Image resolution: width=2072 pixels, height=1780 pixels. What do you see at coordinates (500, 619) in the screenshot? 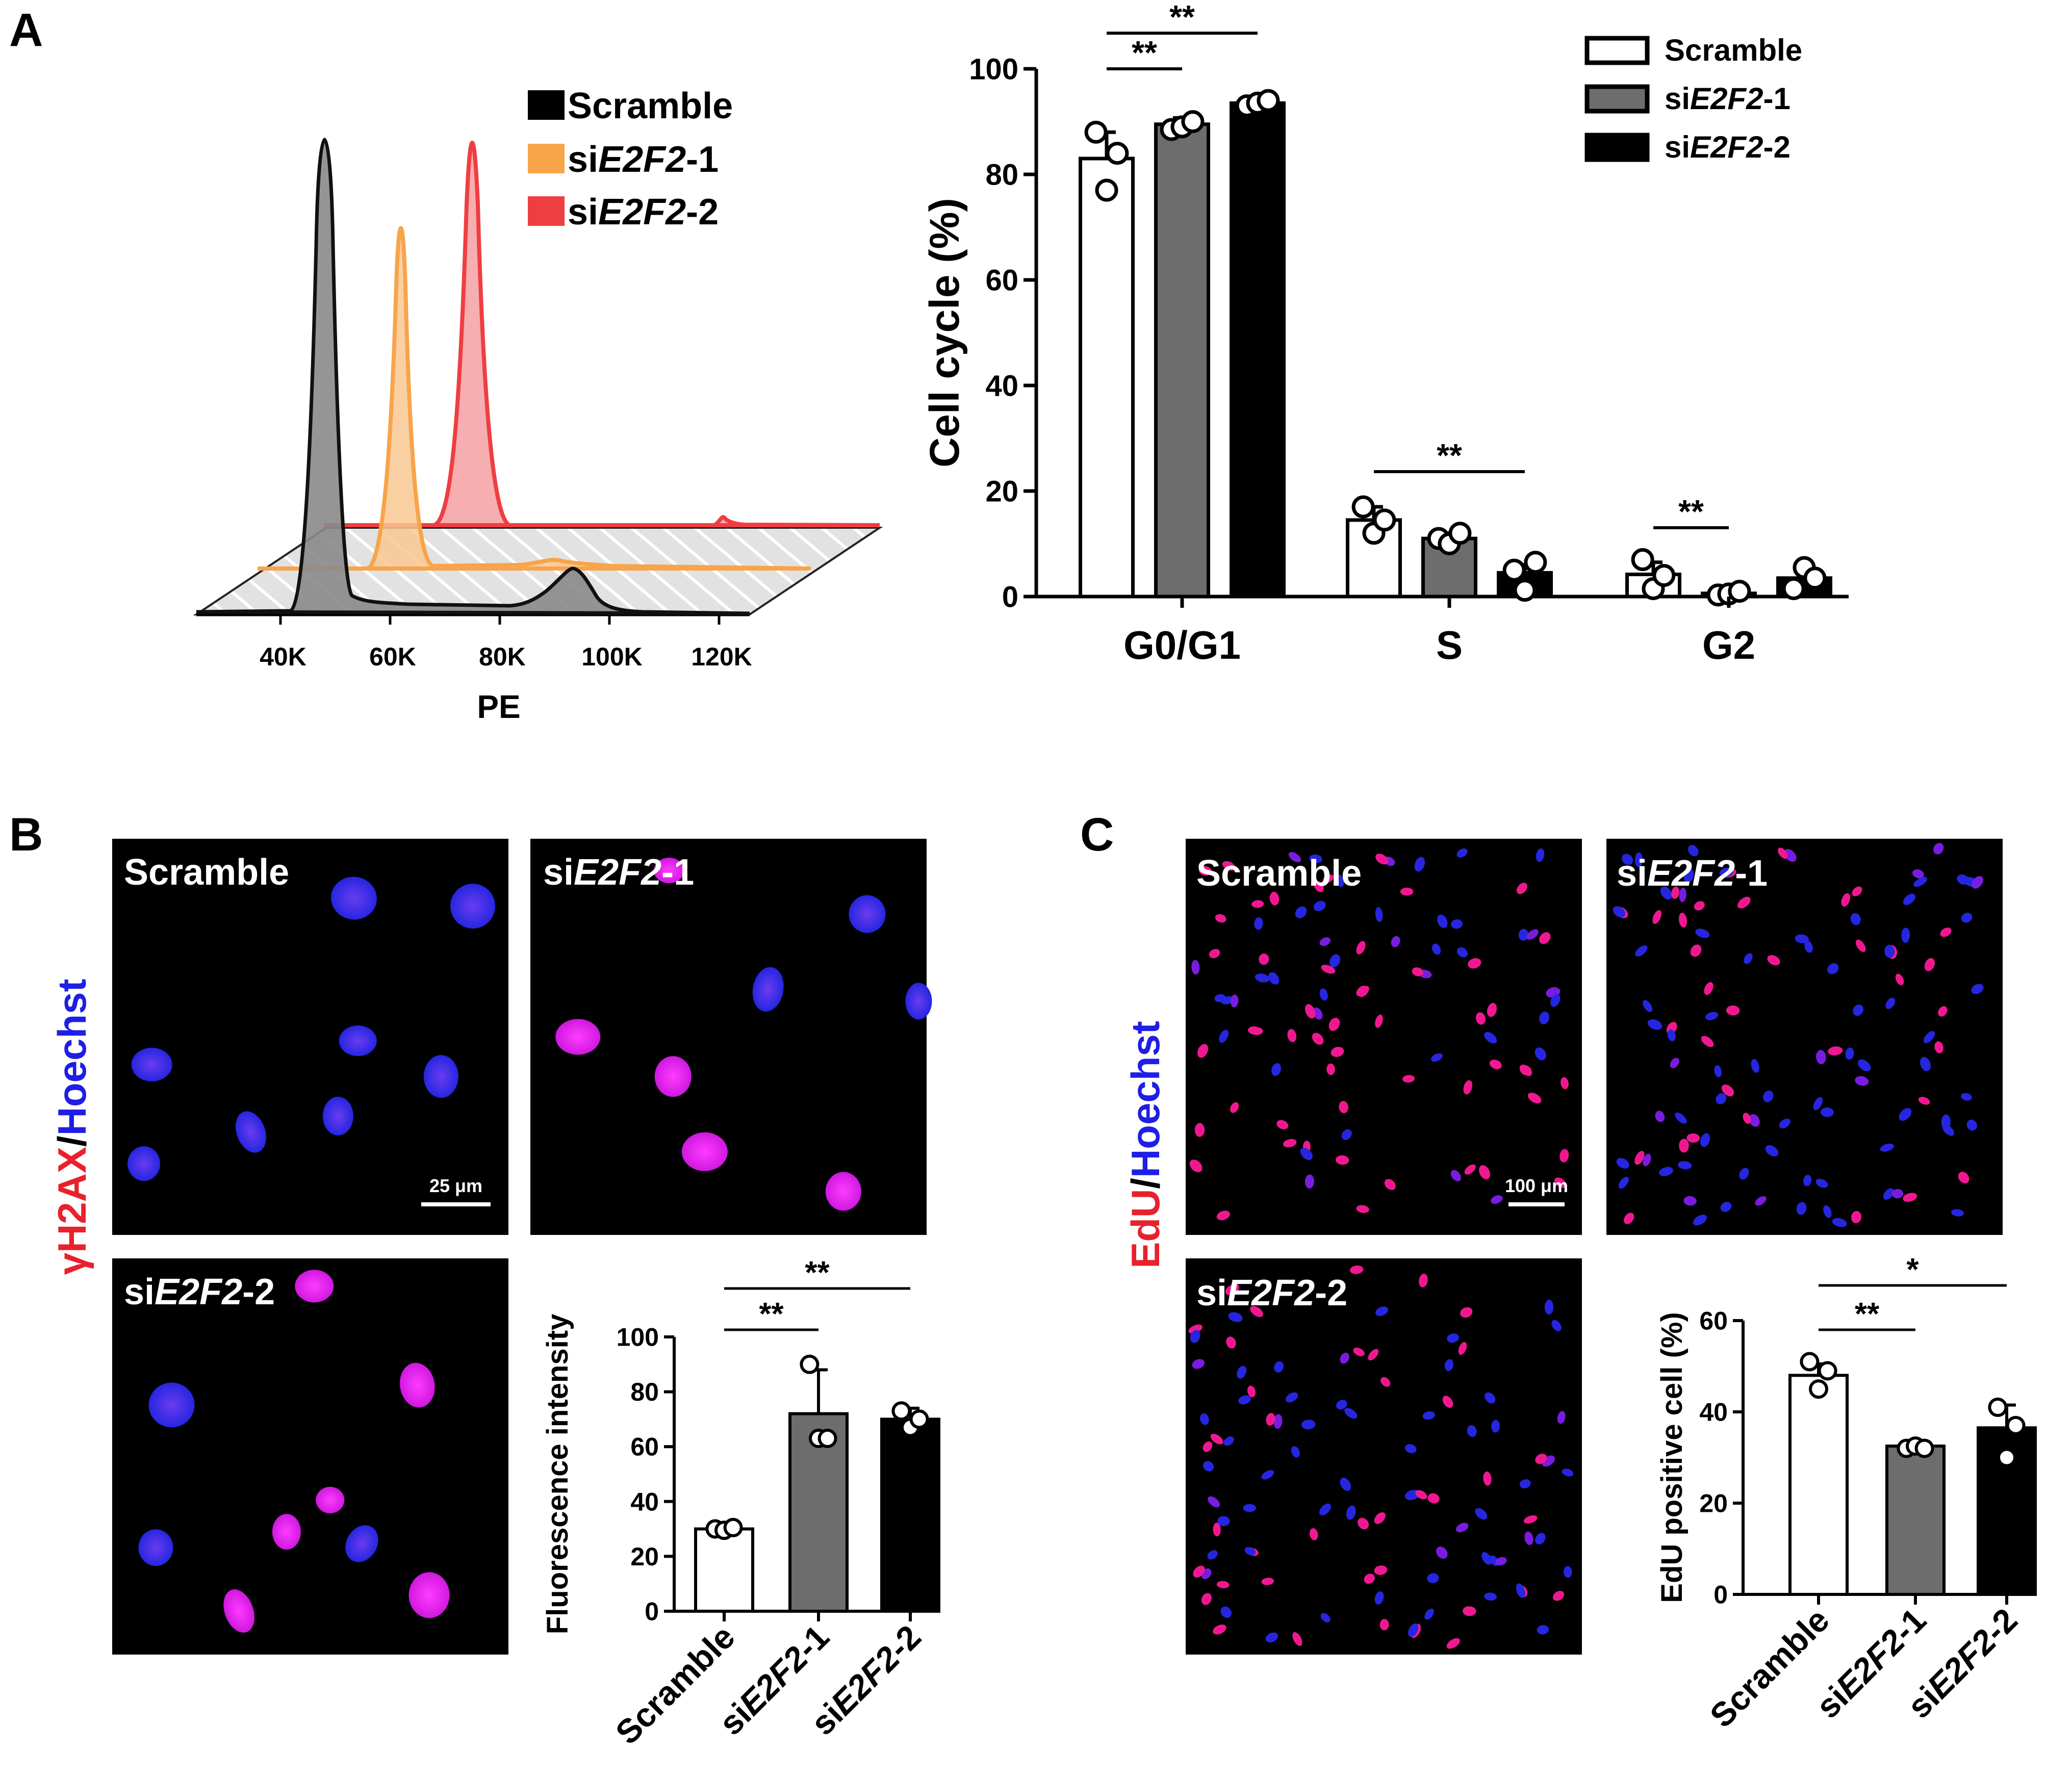
I see `histogram-ticks` at bounding box center [500, 619].